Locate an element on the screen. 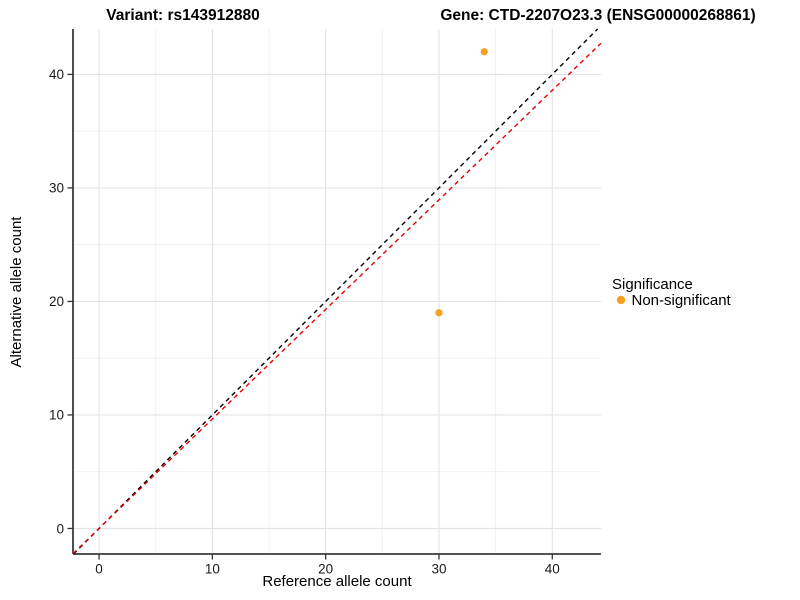  x-tick-label: 10 is located at coordinates (212, 569).